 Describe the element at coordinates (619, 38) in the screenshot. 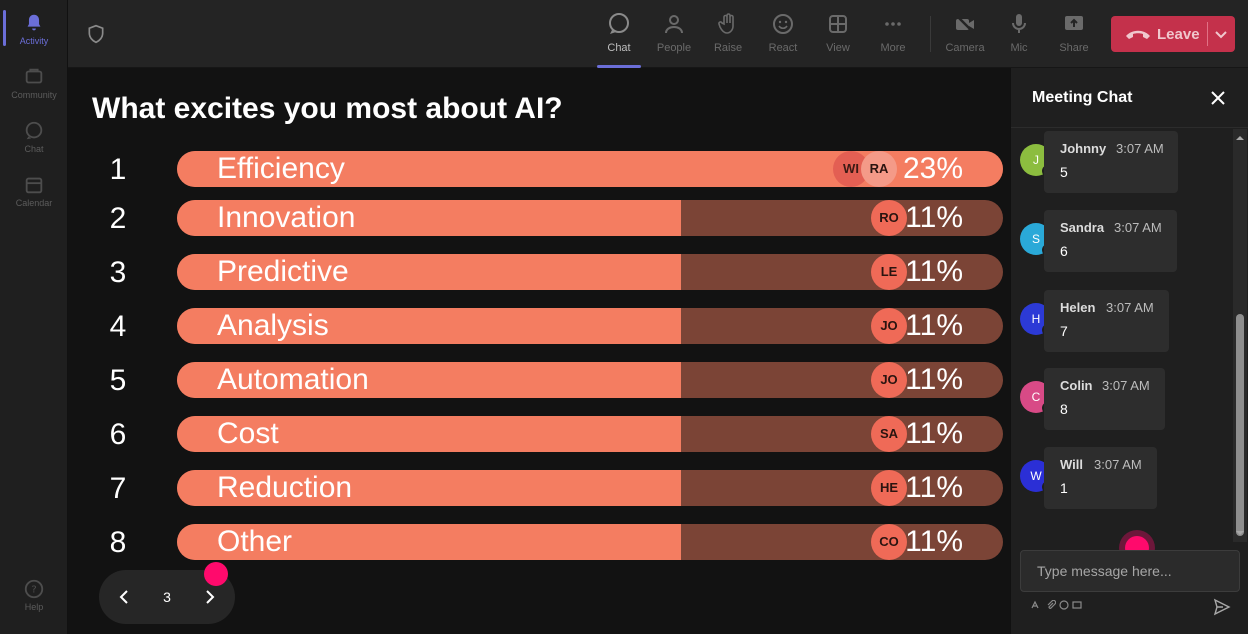

I see `toolbar-chat-button: Chat` at that location.